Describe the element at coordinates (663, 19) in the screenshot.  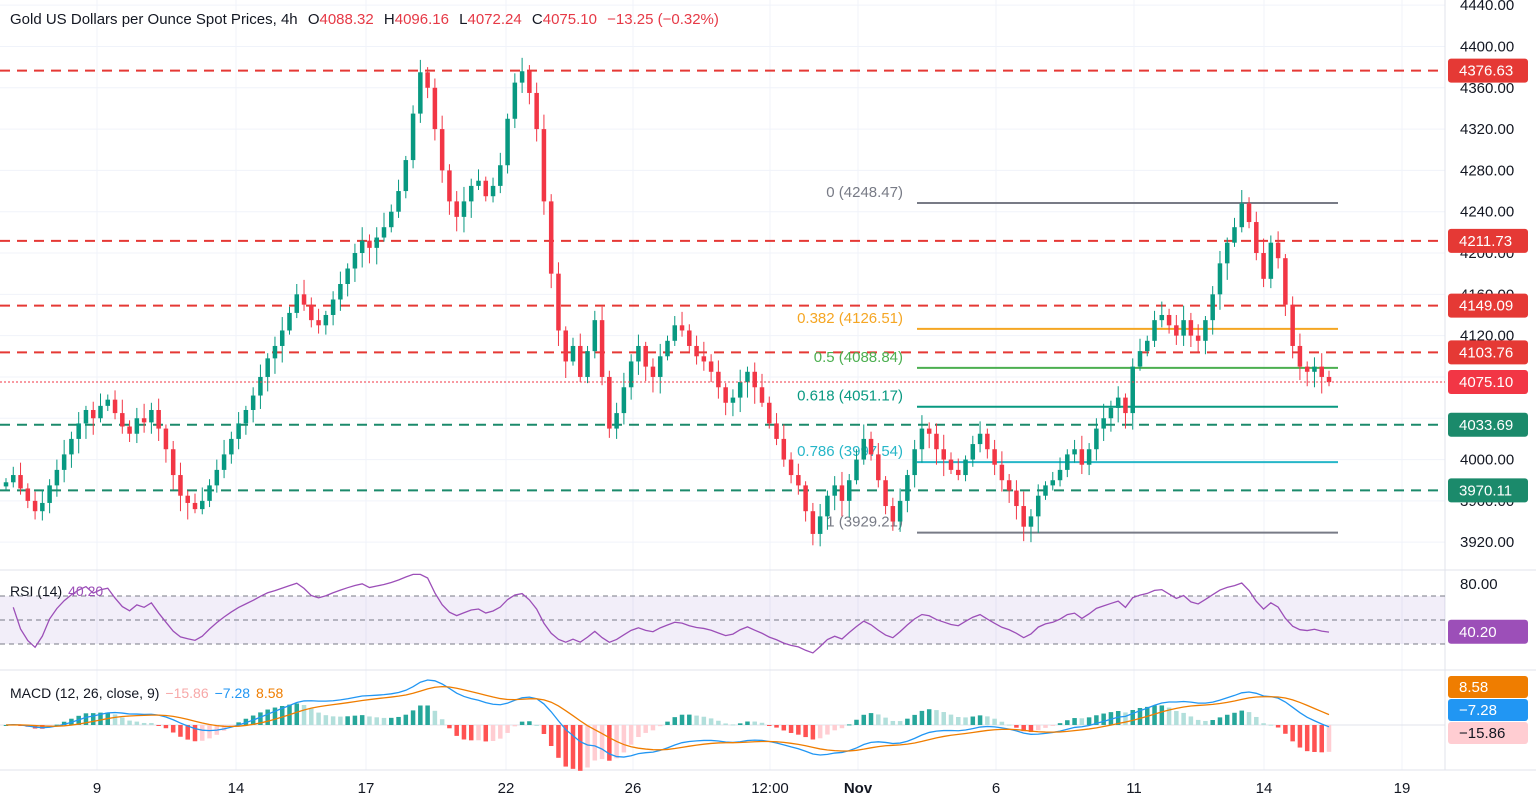
I see `change-value: −13.25 (−0.32%)` at that location.